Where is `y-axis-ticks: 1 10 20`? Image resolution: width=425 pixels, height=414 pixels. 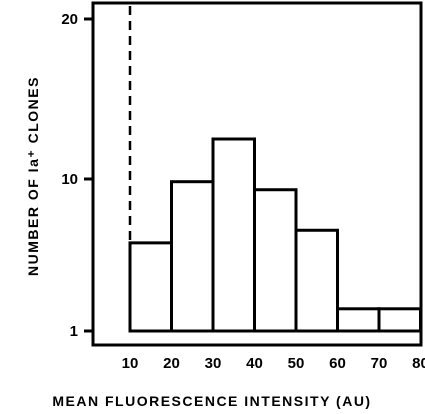
y-axis-ticks: 1 10 20 is located at coordinates (77, 175).